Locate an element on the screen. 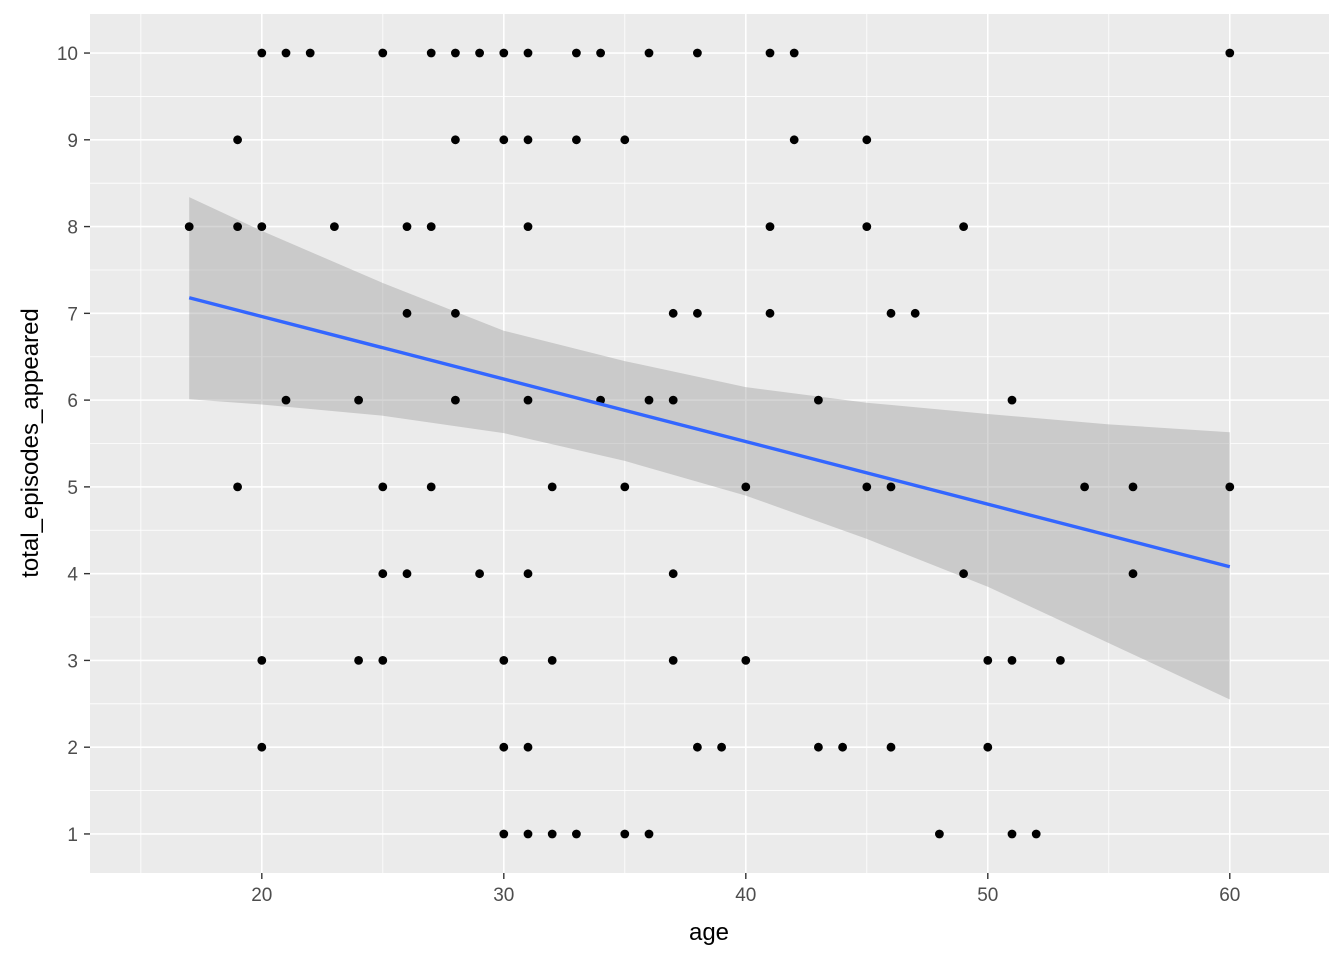  y-tick-label: 5 is located at coordinates (72, 488).